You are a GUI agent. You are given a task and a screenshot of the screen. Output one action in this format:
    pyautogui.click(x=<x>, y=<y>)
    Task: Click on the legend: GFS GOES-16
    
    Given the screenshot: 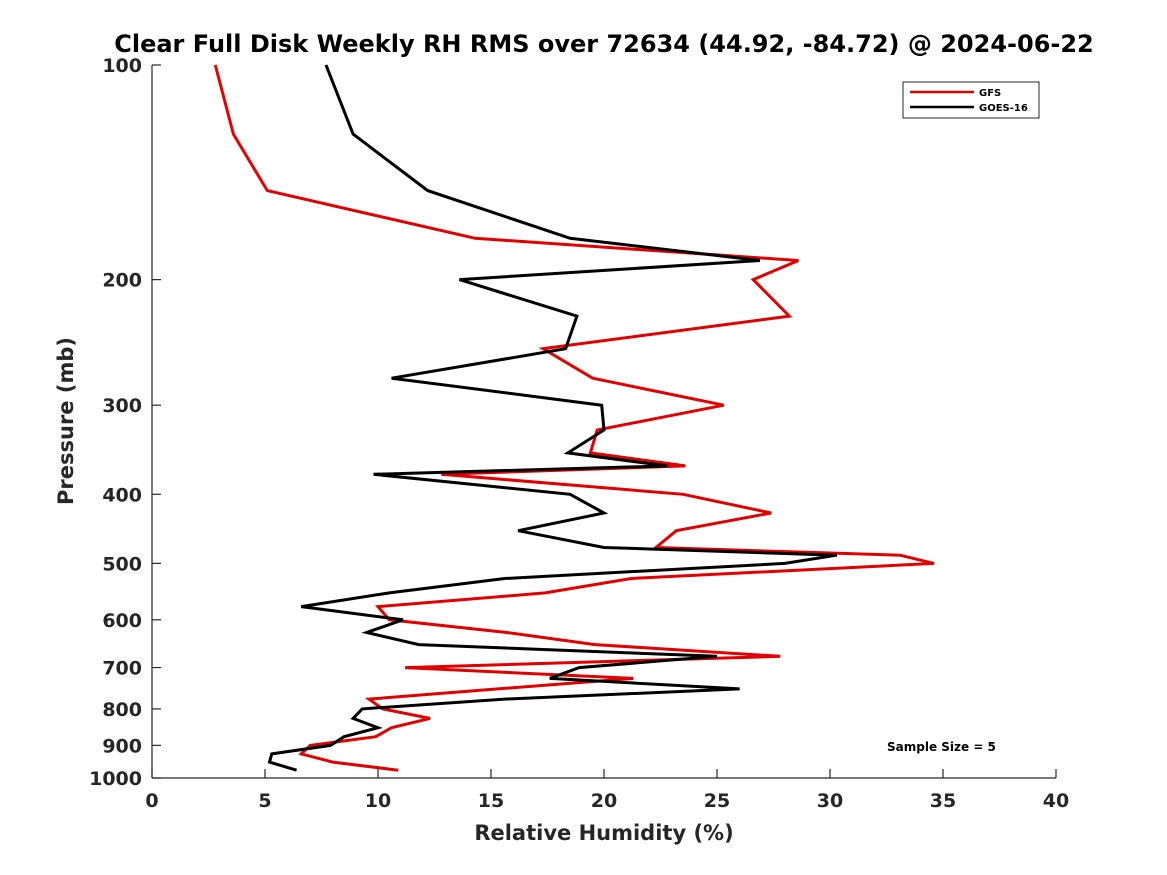 What is the action you would take?
    pyautogui.click(x=971, y=100)
    